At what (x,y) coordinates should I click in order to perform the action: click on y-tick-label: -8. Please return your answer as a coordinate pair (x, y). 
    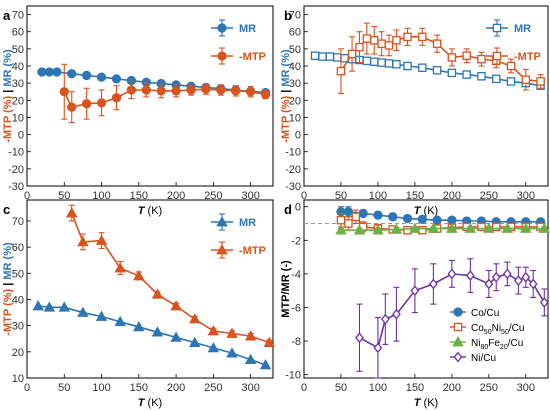
    Looking at the image, I should click on (296, 342).